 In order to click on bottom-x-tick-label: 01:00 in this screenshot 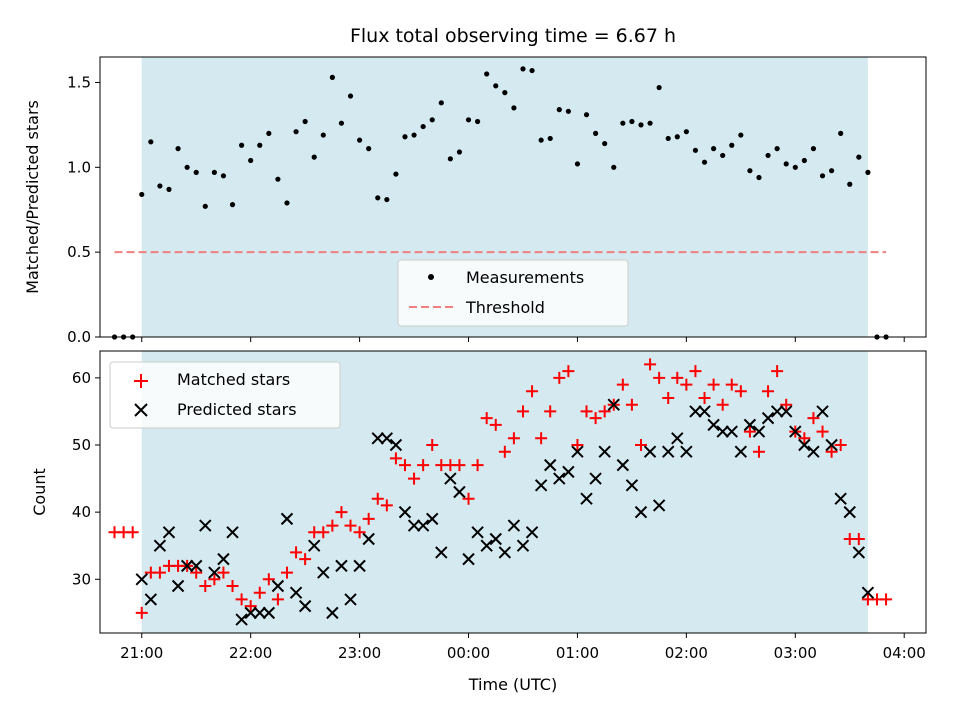, I will do `click(577, 653)`.